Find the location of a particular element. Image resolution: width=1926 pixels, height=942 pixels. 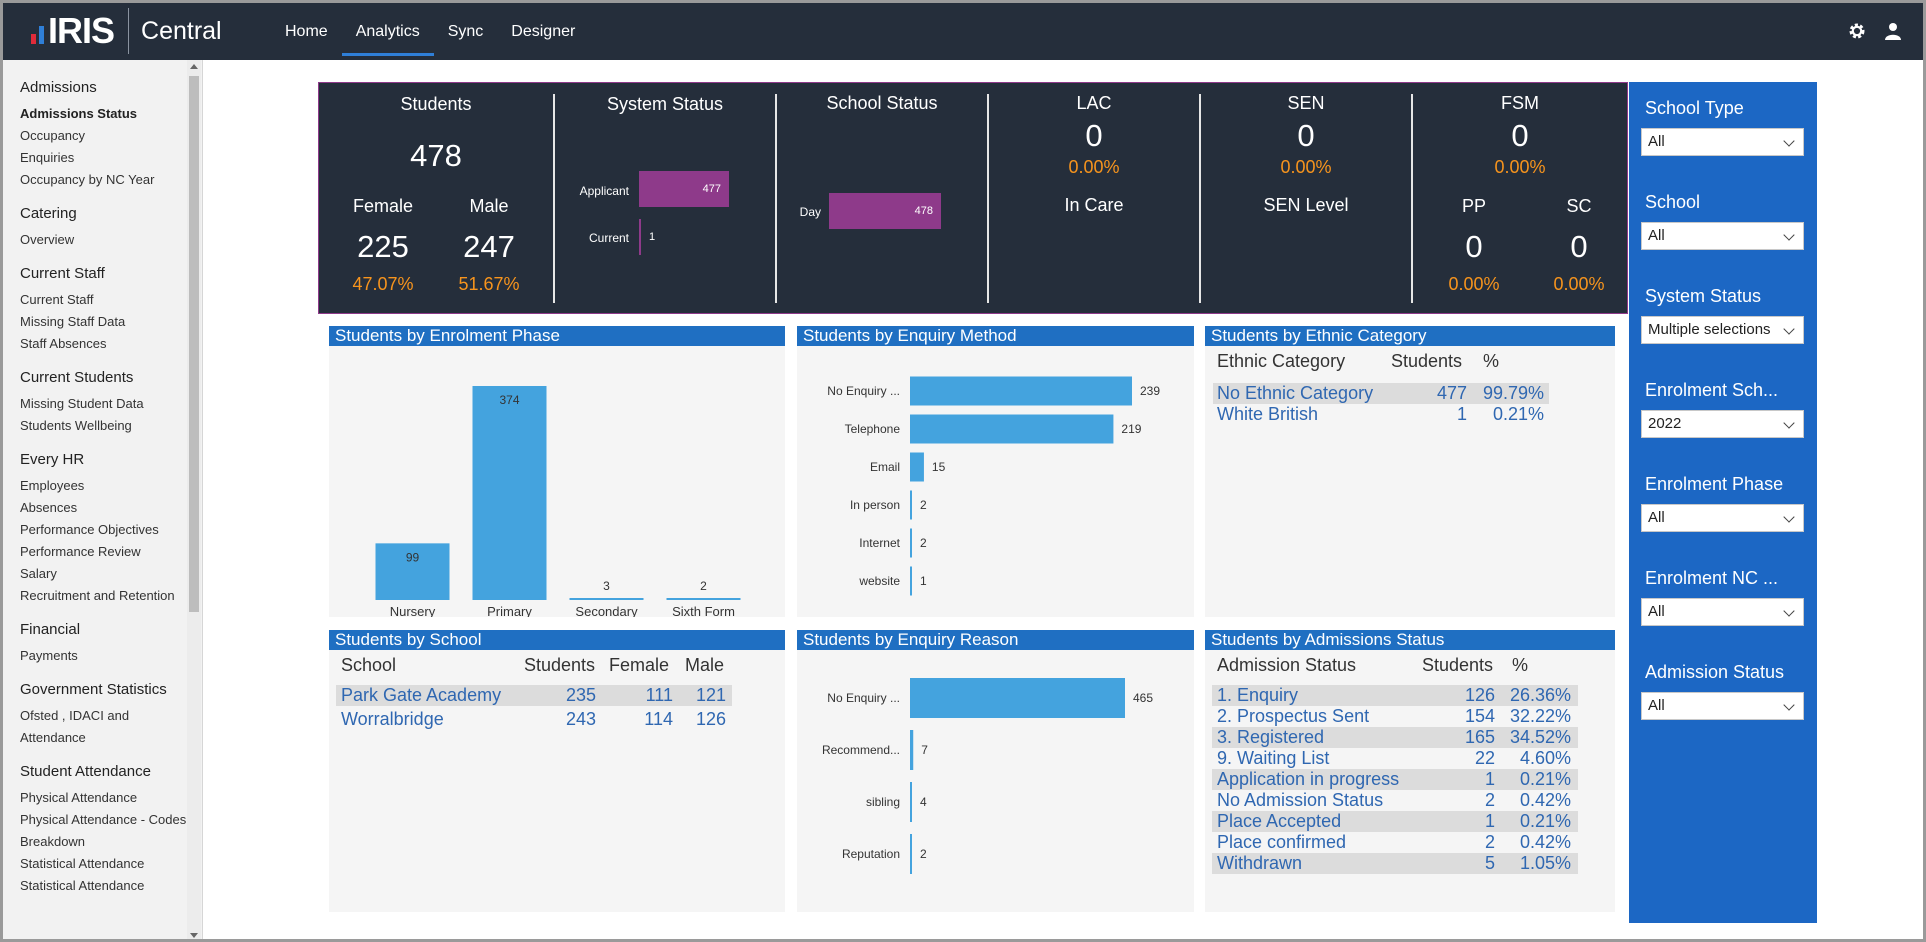

slicer-dropdown-system-status: Multiple selections is located at coordinates (1722, 330).